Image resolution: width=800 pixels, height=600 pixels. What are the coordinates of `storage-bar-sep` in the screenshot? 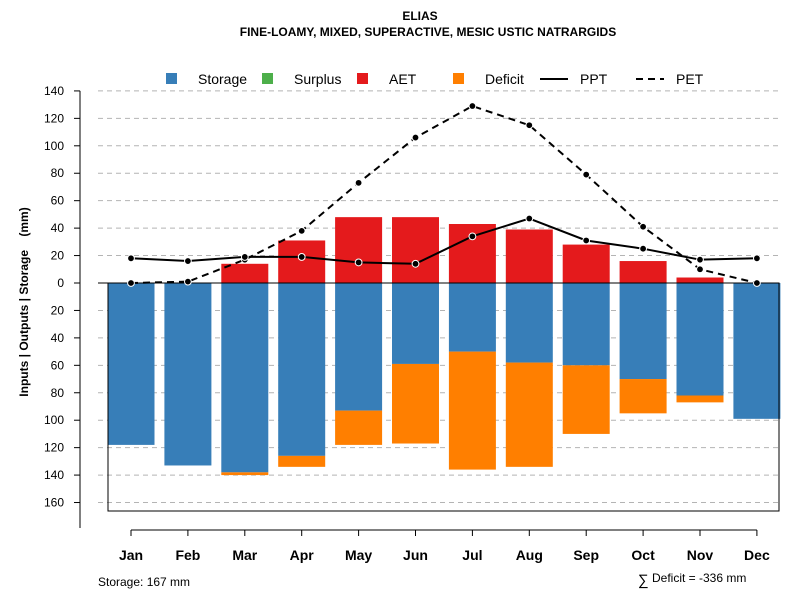 It's located at (586, 324).